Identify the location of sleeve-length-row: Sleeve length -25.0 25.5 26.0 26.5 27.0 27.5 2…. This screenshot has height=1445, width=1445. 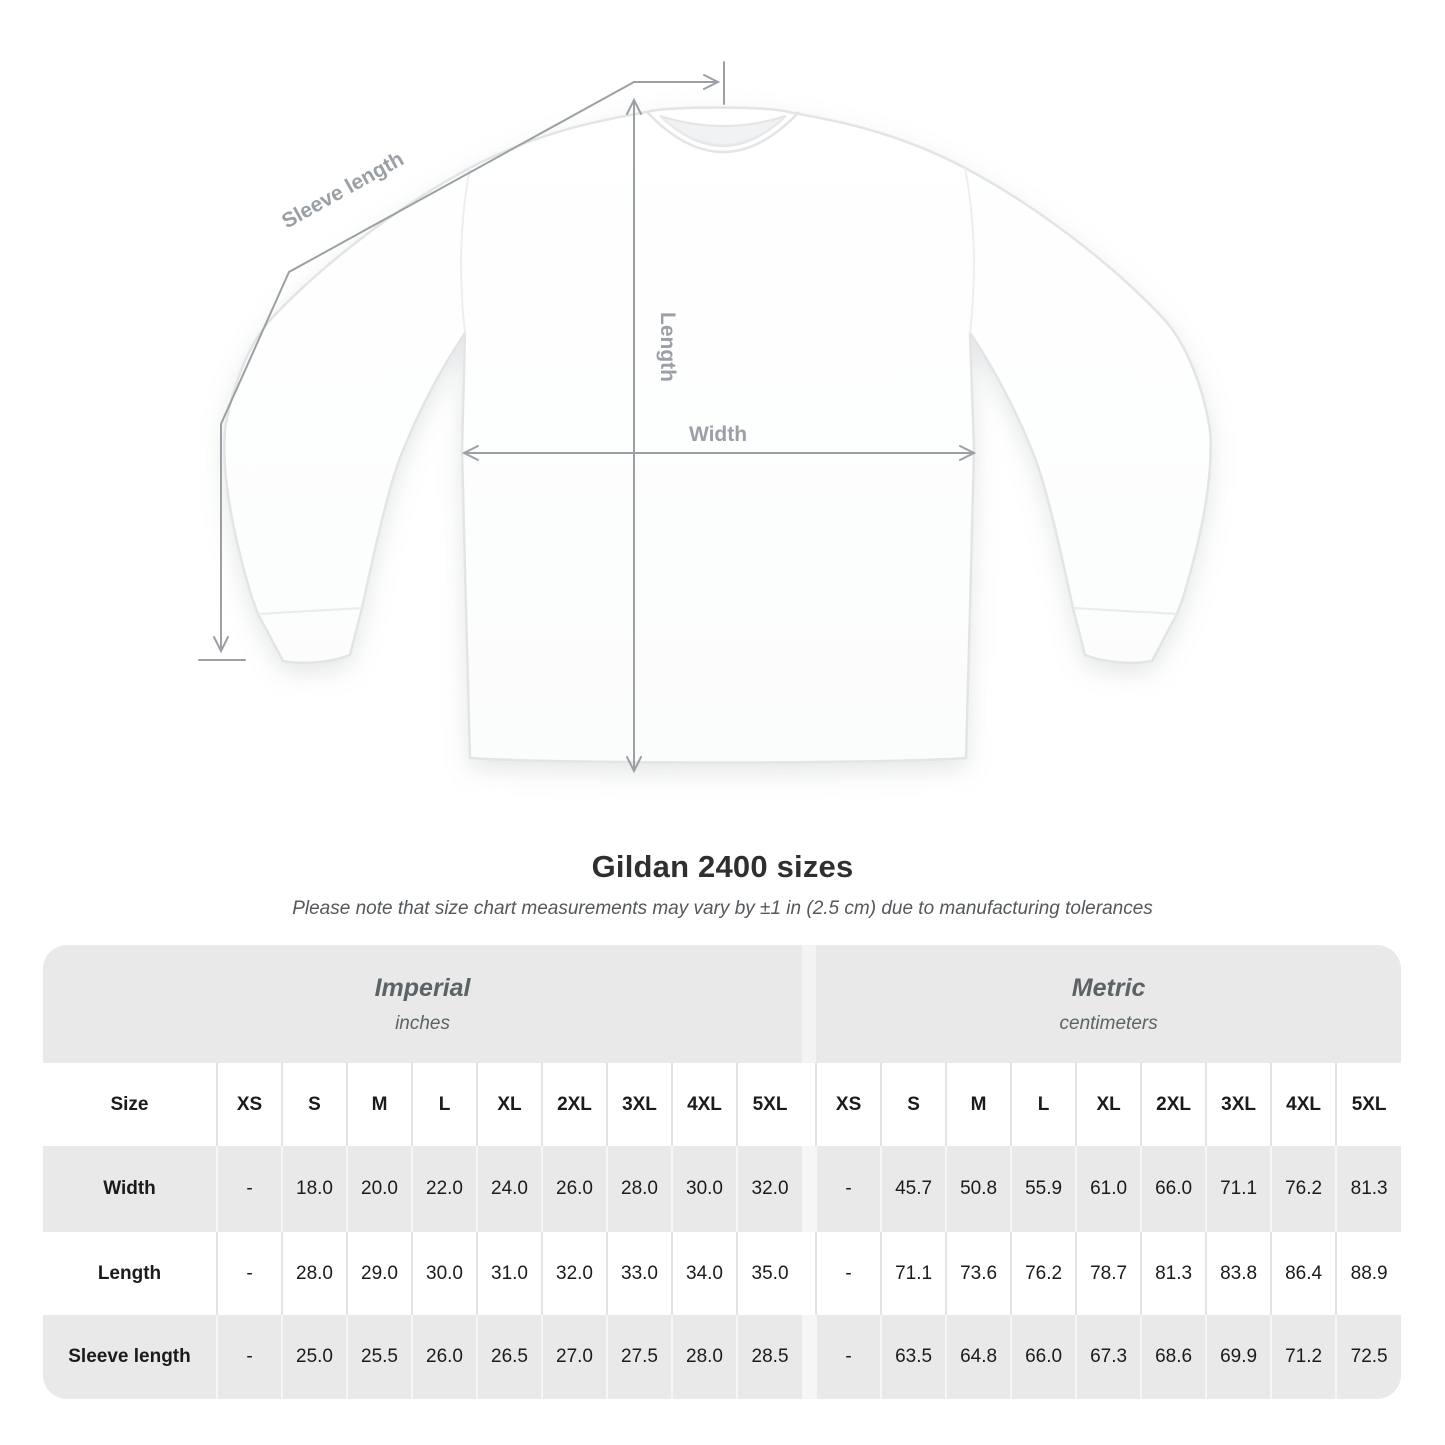
(722, 1357).